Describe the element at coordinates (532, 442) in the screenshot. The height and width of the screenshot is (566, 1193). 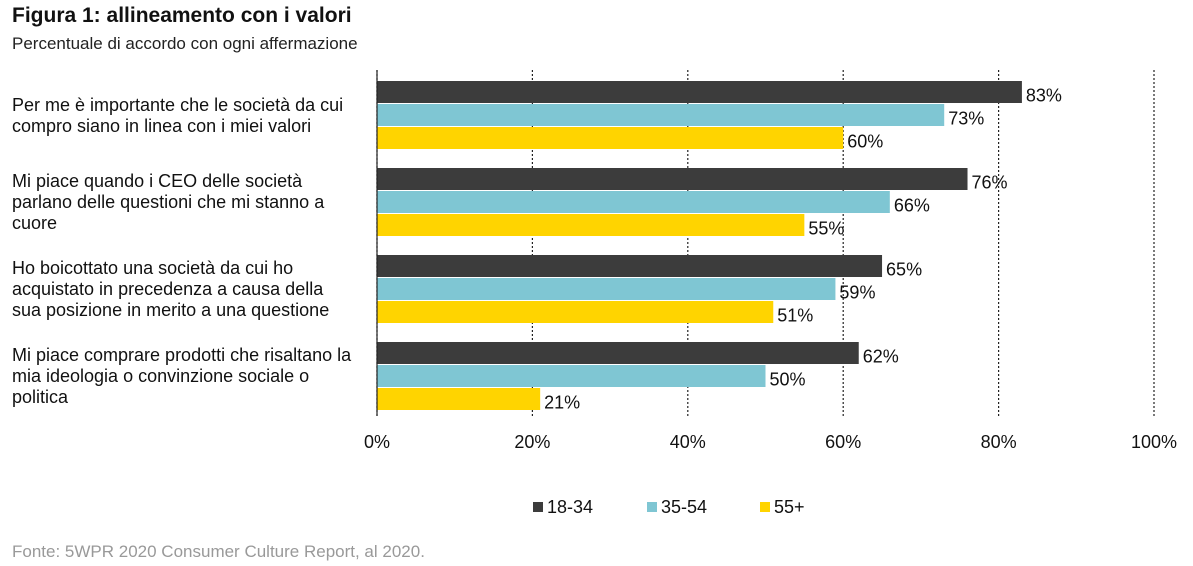
I see `x-tick-label: 20%` at that location.